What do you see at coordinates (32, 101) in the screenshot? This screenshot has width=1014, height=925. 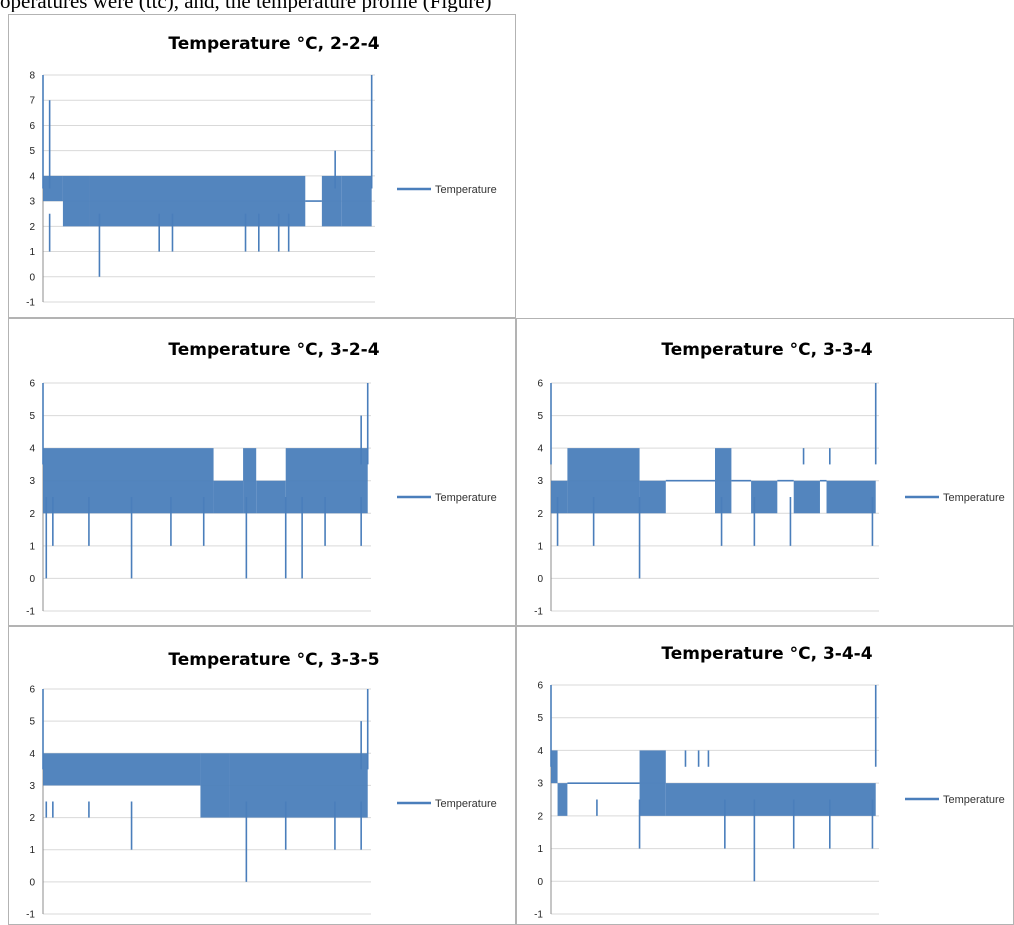 I see `y-tick-label: 7` at bounding box center [32, 101].